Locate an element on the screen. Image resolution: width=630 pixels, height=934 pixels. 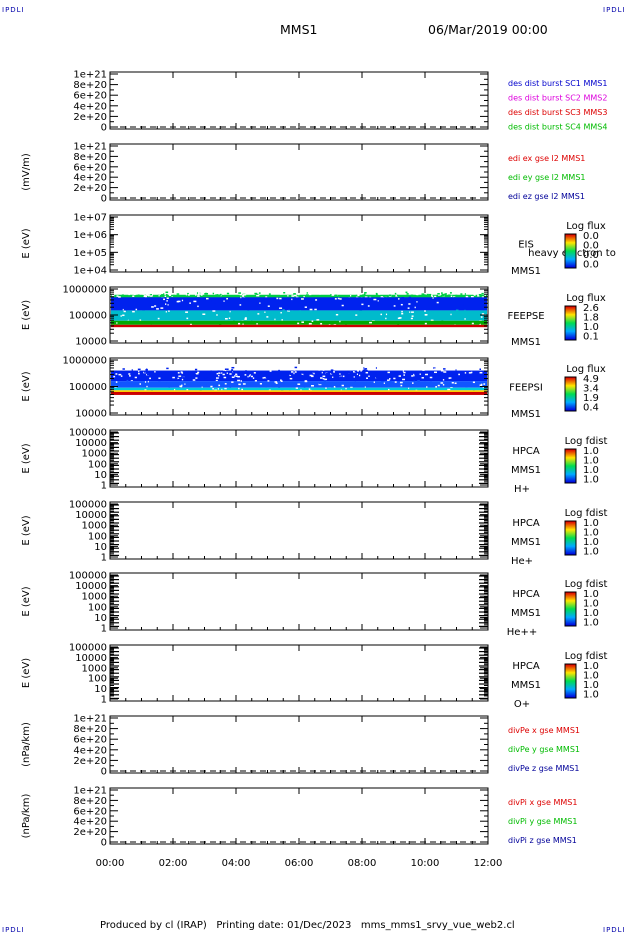
spacecraft-label: MMS1 is located at coordinates (526, 470).